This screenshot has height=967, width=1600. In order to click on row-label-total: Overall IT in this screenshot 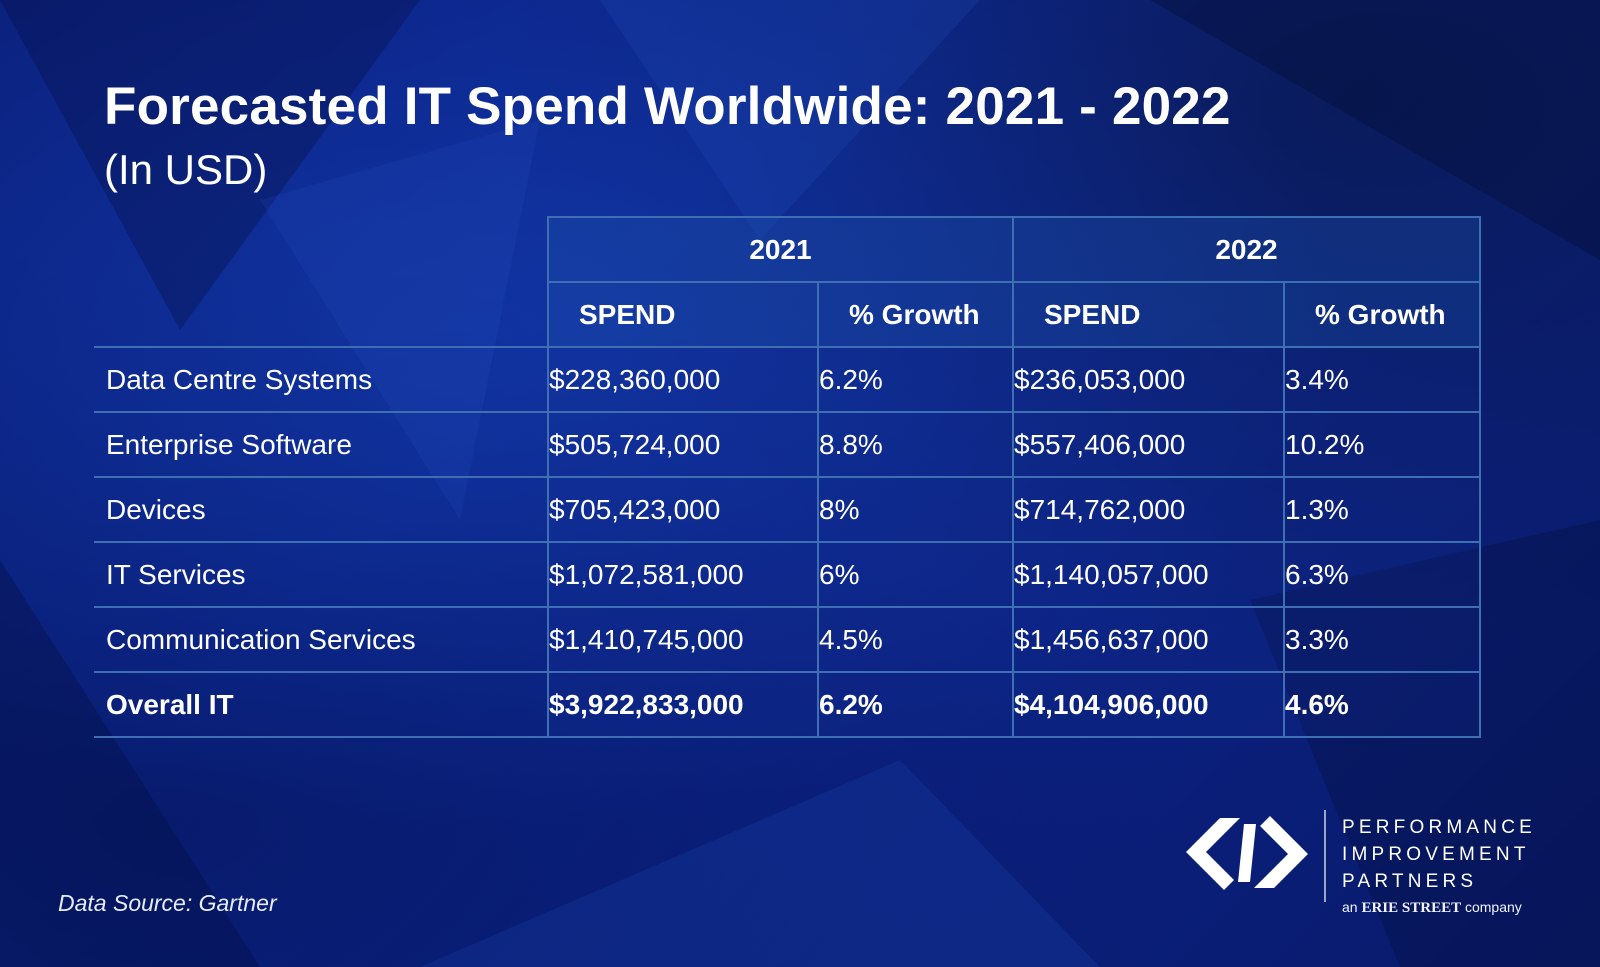, I will do `click(321, 704)`.